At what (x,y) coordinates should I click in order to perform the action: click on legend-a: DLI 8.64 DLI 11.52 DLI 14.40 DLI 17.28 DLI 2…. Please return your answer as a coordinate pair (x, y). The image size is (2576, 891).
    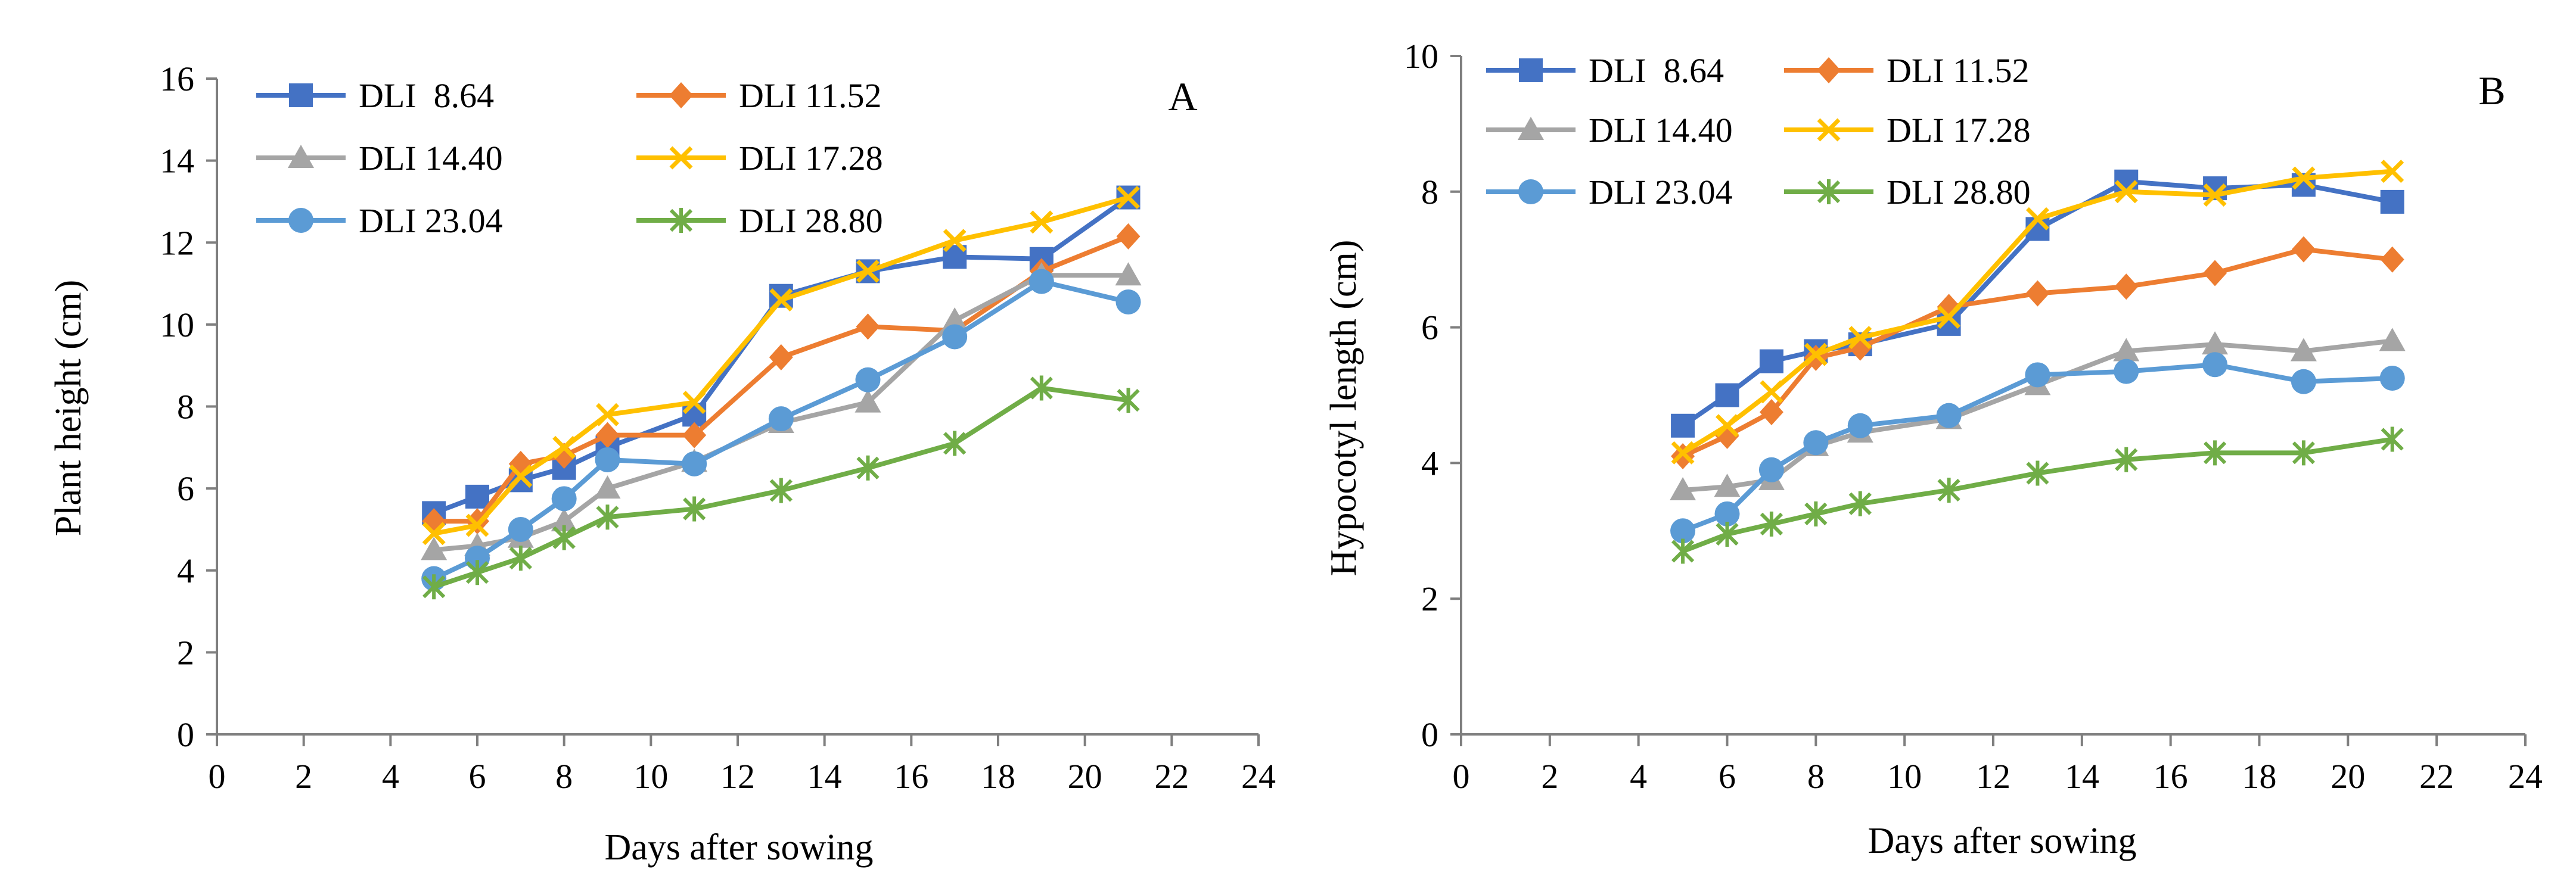
    Looking at the image, I should click on (569, 158).